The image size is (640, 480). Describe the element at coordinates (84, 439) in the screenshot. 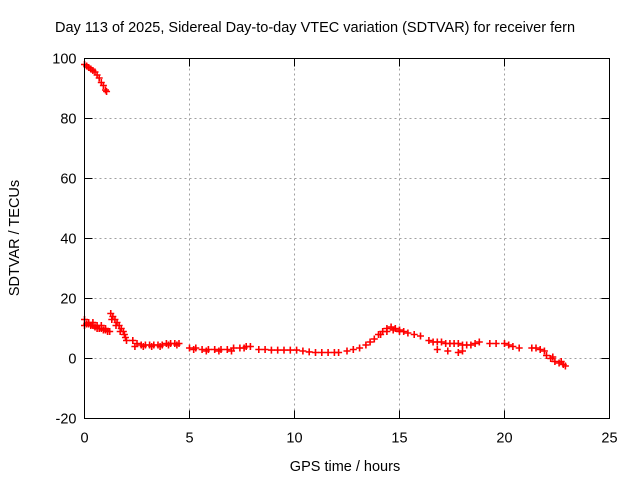

I see `x-tick-label: 0` at that location.